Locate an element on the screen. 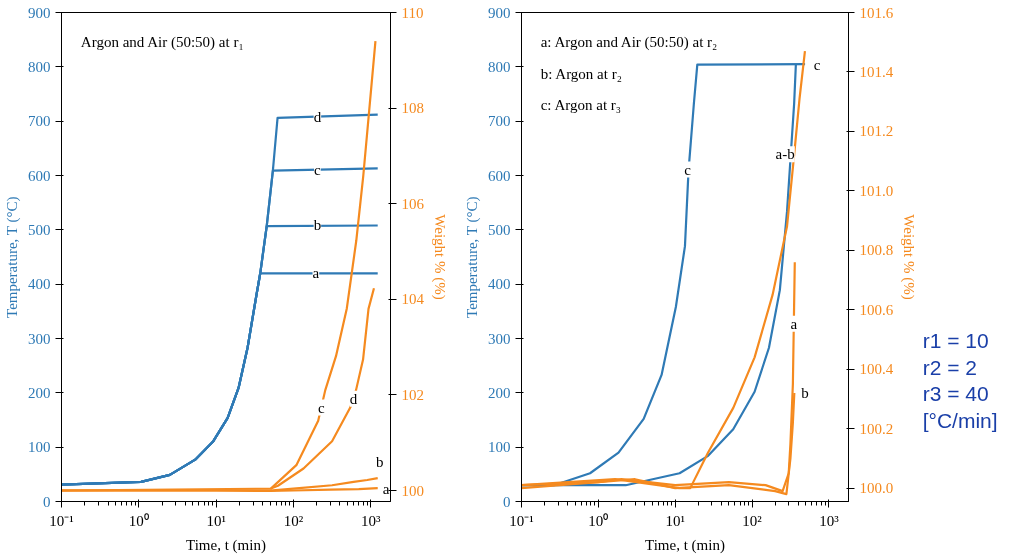 This screenshot has height=559, width=1035. y2-tick-label: 100.0 is located at coordinates (876, 488).